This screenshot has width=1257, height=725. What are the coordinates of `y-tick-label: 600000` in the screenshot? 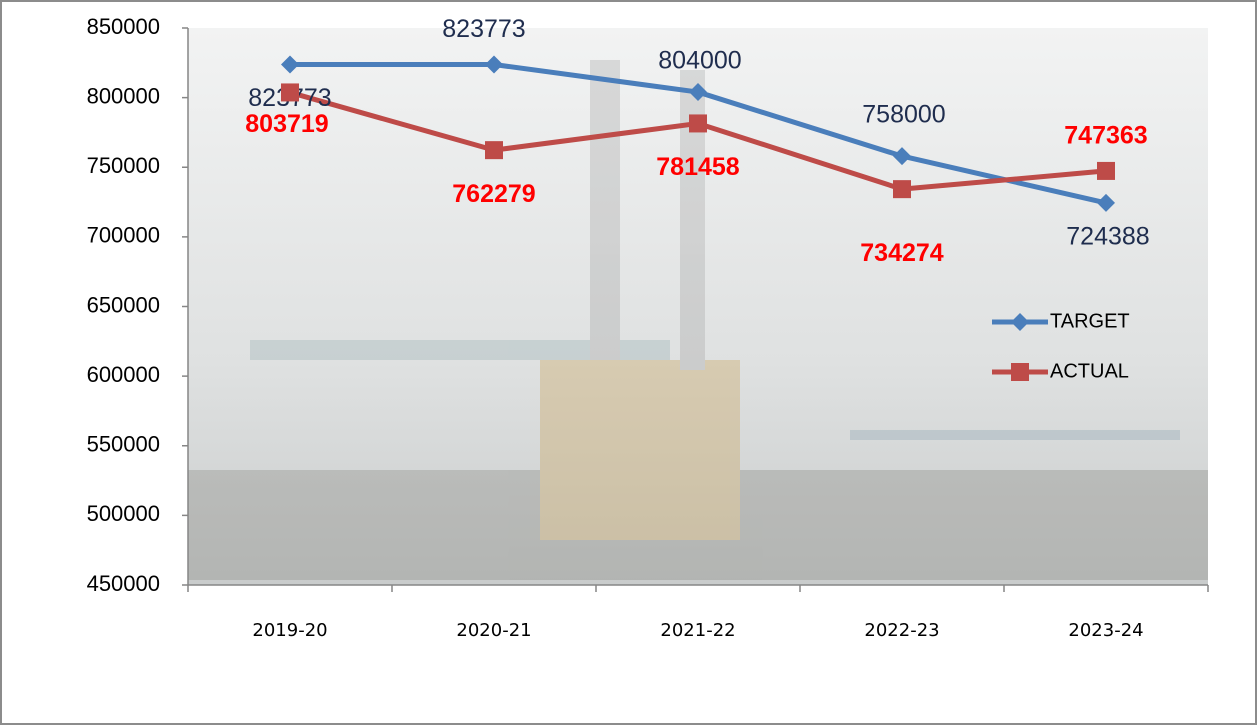 It's located at (123, 374).